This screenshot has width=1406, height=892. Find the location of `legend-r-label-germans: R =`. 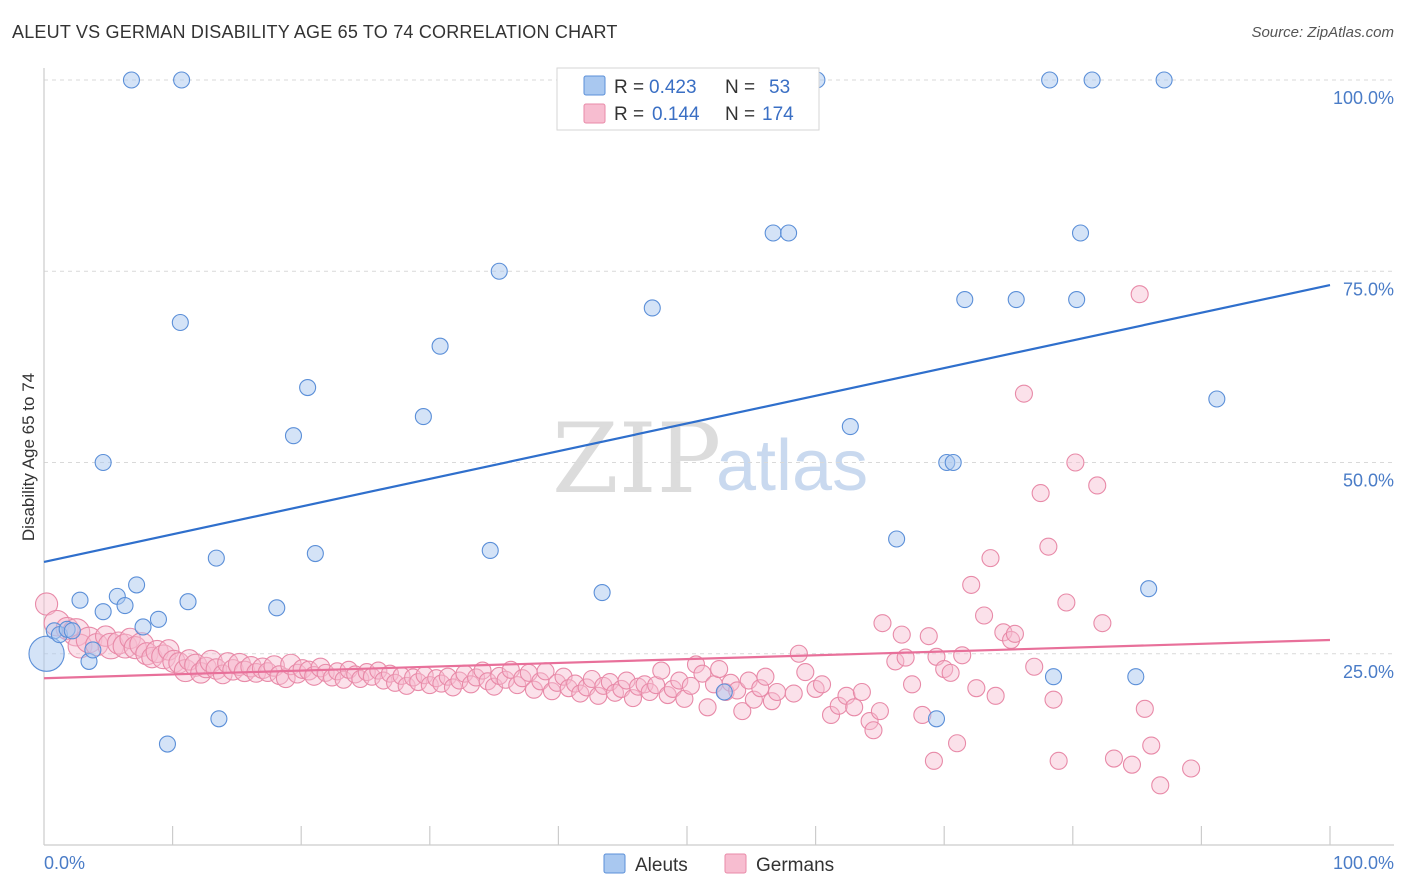

legend-r-label-germans: R = is located at coordinates (629, 114).